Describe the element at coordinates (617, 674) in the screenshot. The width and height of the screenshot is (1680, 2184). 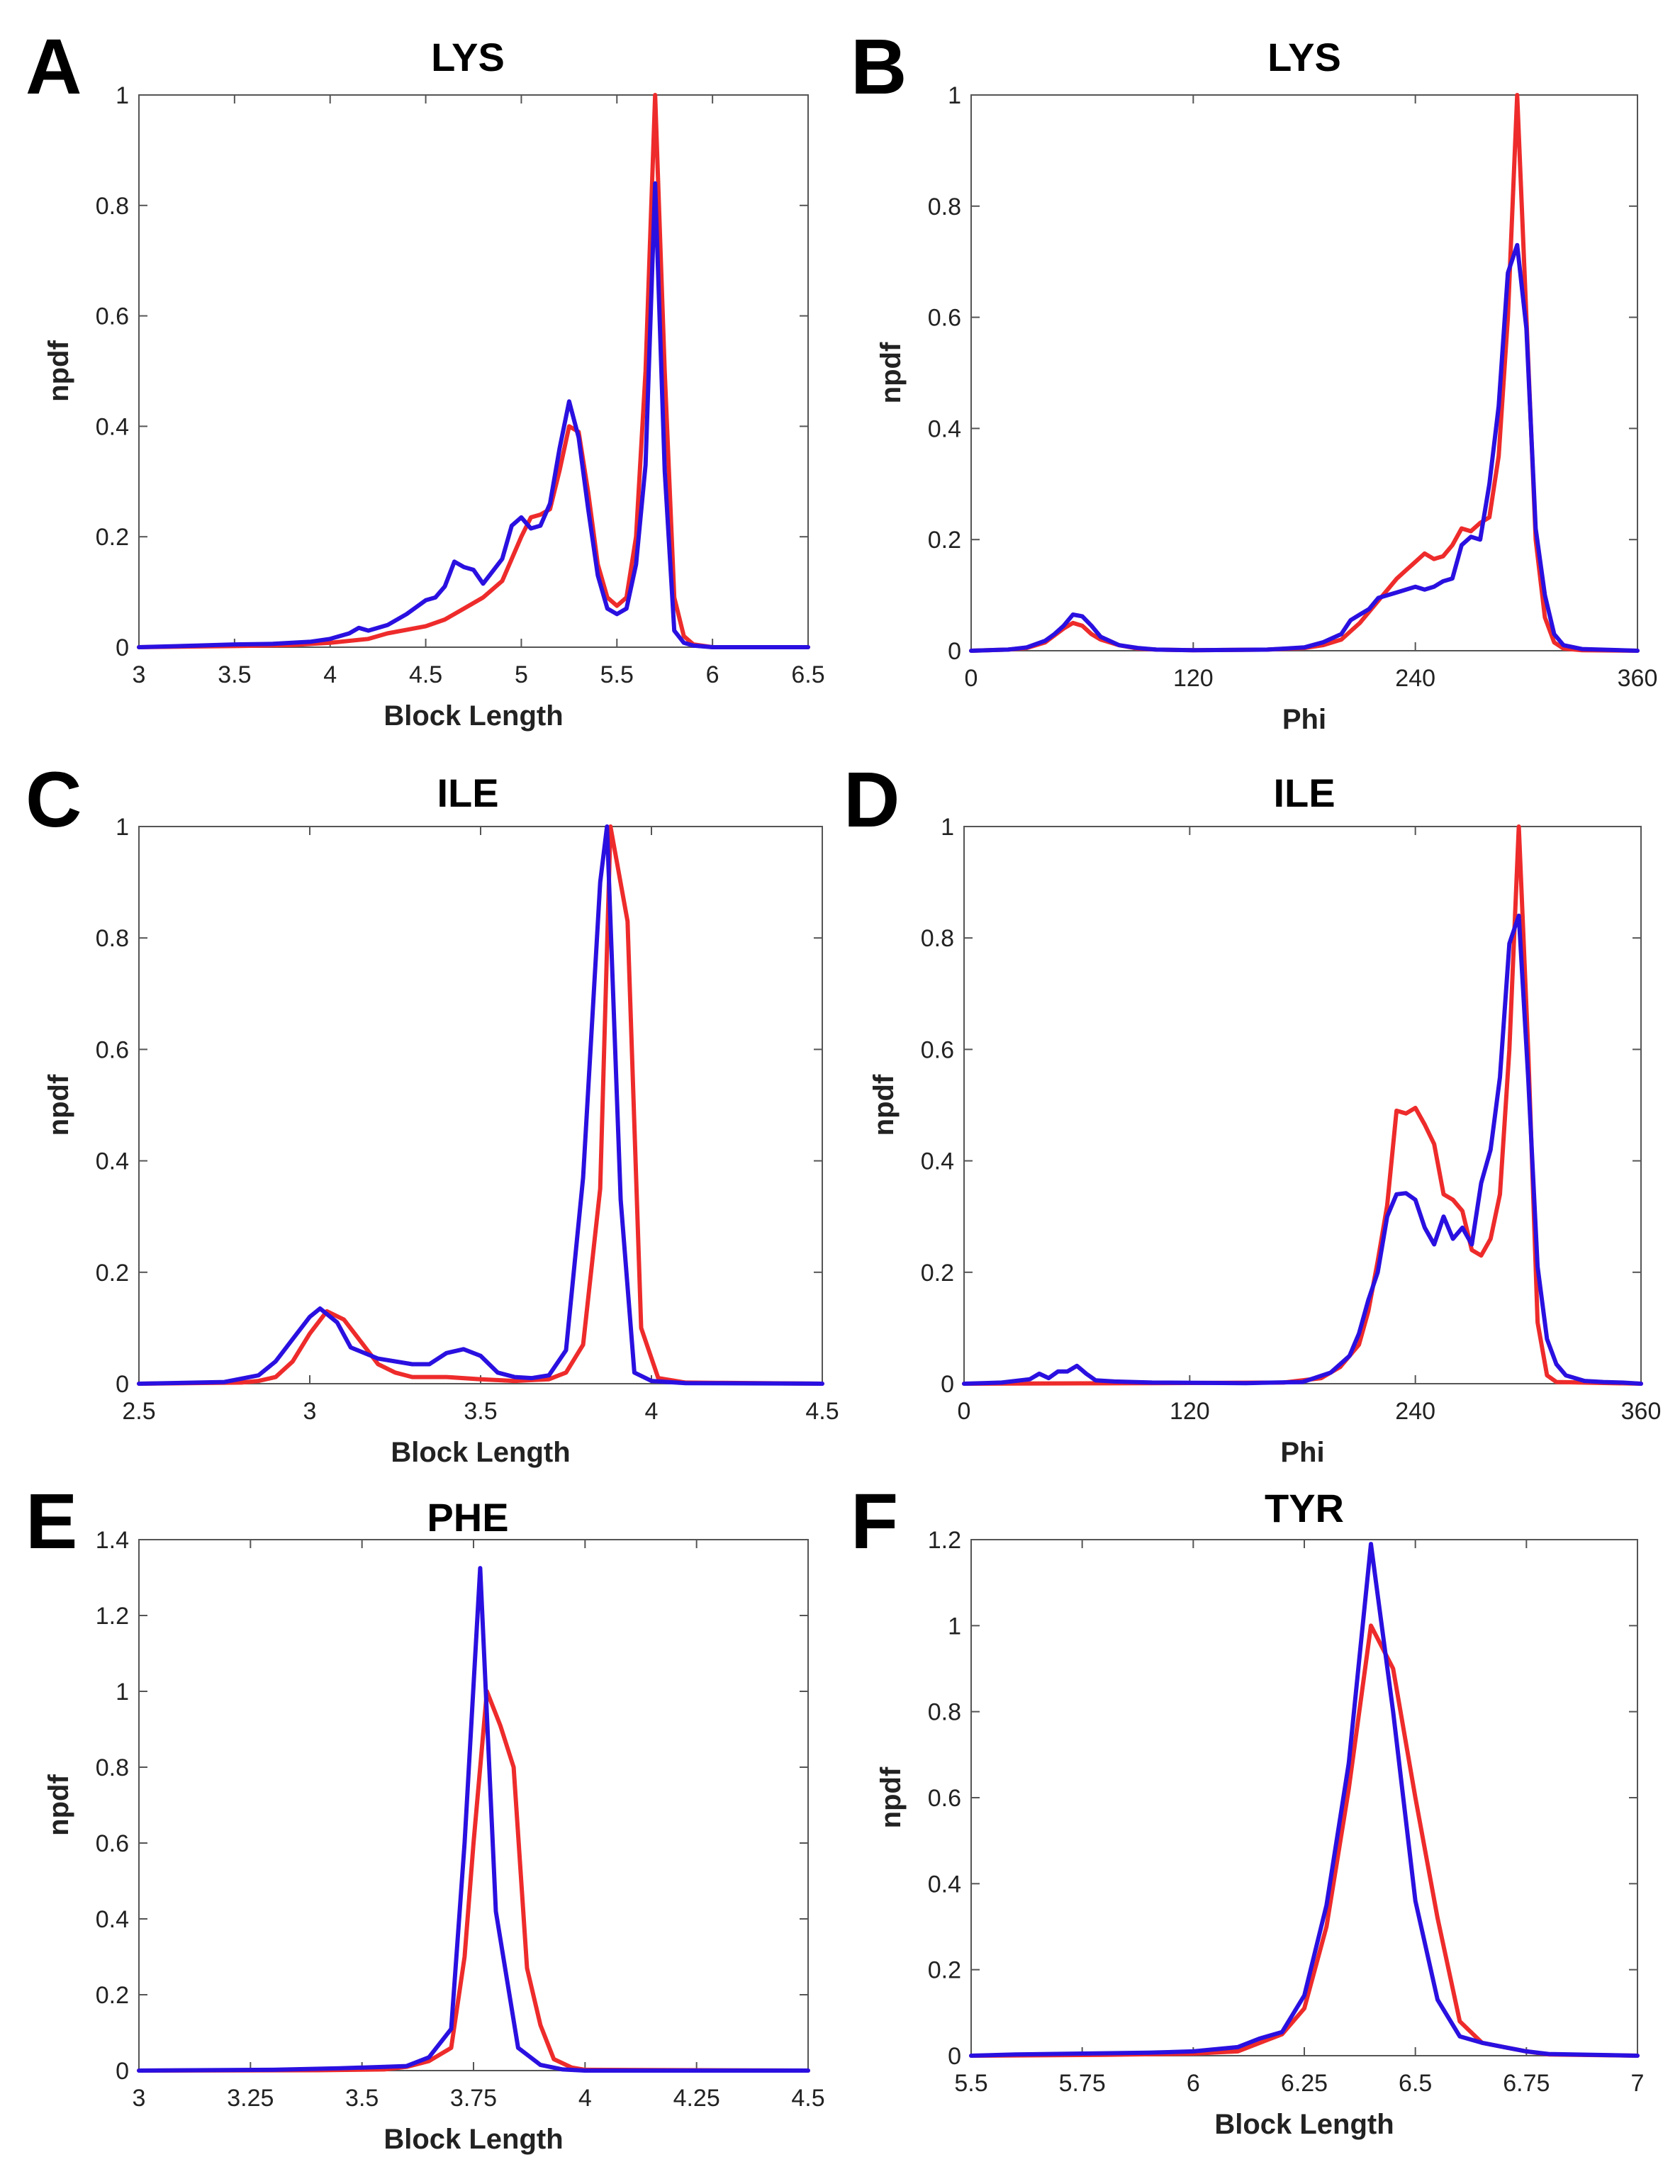
I see `x-tick-label-a: 5.5` at that location.